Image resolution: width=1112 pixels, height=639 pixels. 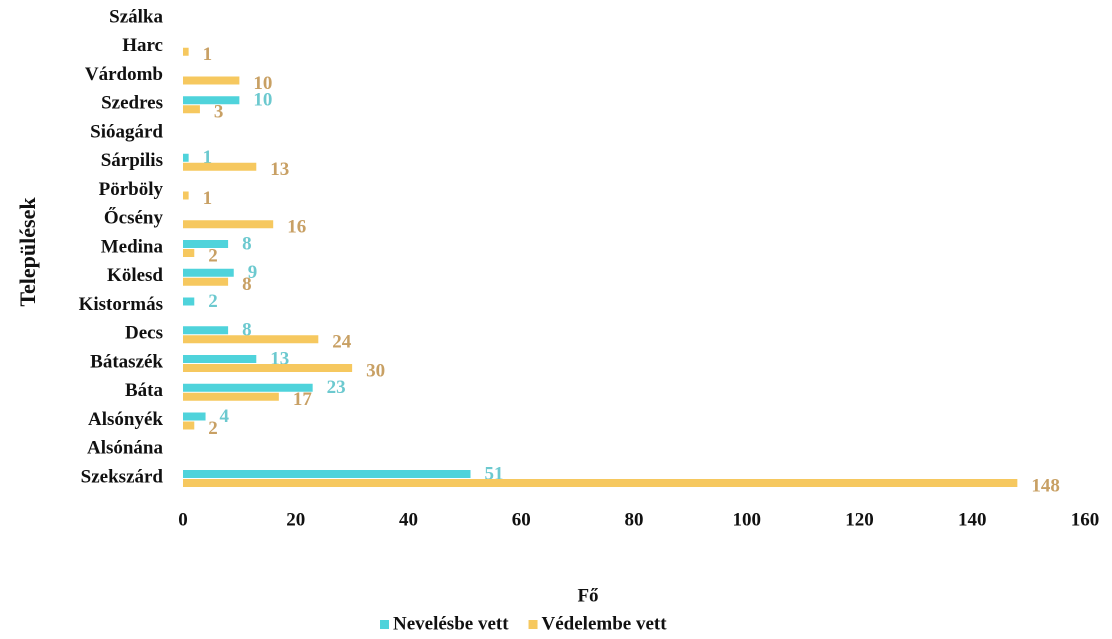 What do you see at coordinates (125, 448) in the screenshot?
I see `y-tick-label: Alsónána` at bounding box center [125, 448].